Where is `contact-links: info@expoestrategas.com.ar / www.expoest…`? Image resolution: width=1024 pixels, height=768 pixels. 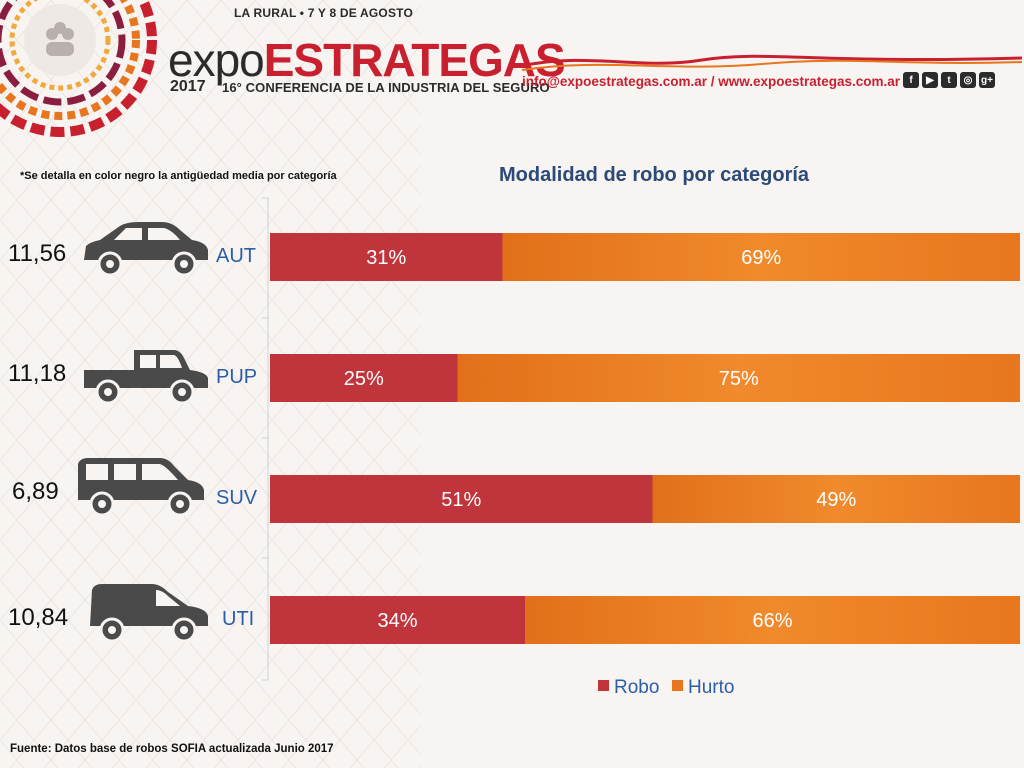
contact-links: info@expoestrategas.com.ar / www.expoest… is located at coordinates (711, 81).